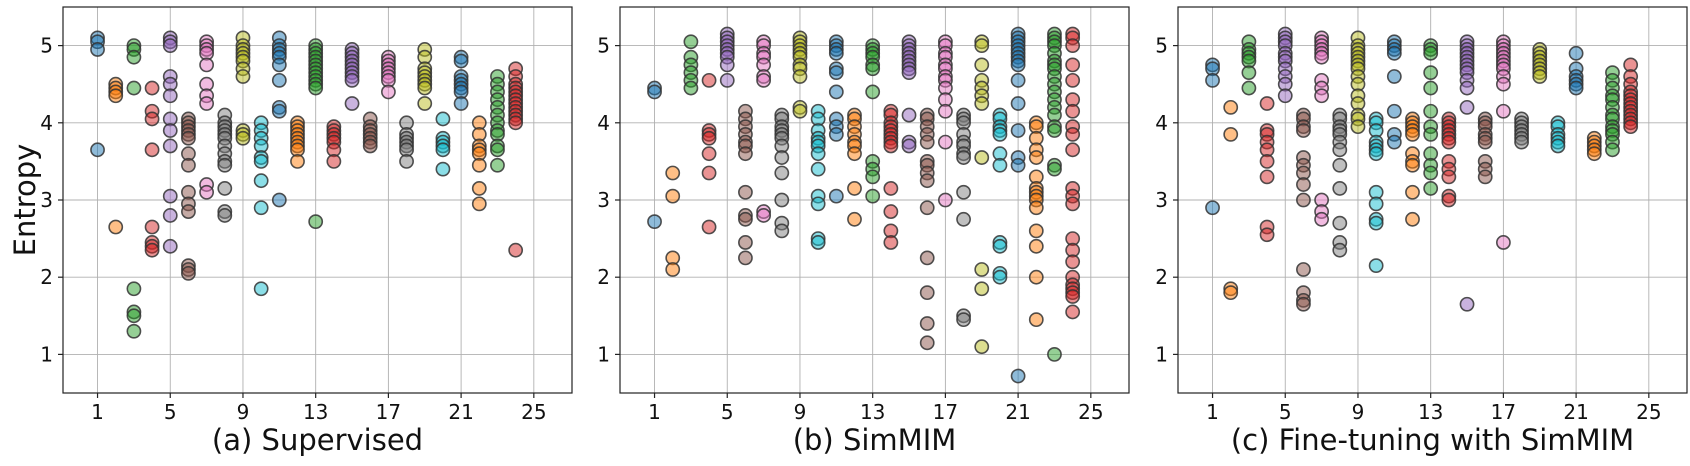  What do you see at coordinates (1358, 412) in the screenshot?
I see `x-tick-label: 9` at bounding box center [1358, 412].